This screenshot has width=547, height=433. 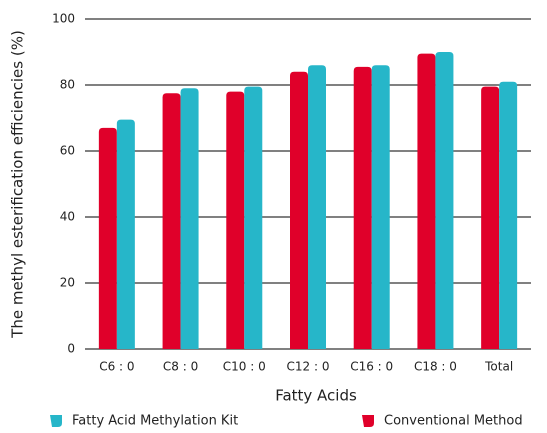 I want to click on x-tick-label: C16 : 0, so click(x=371, y=367).